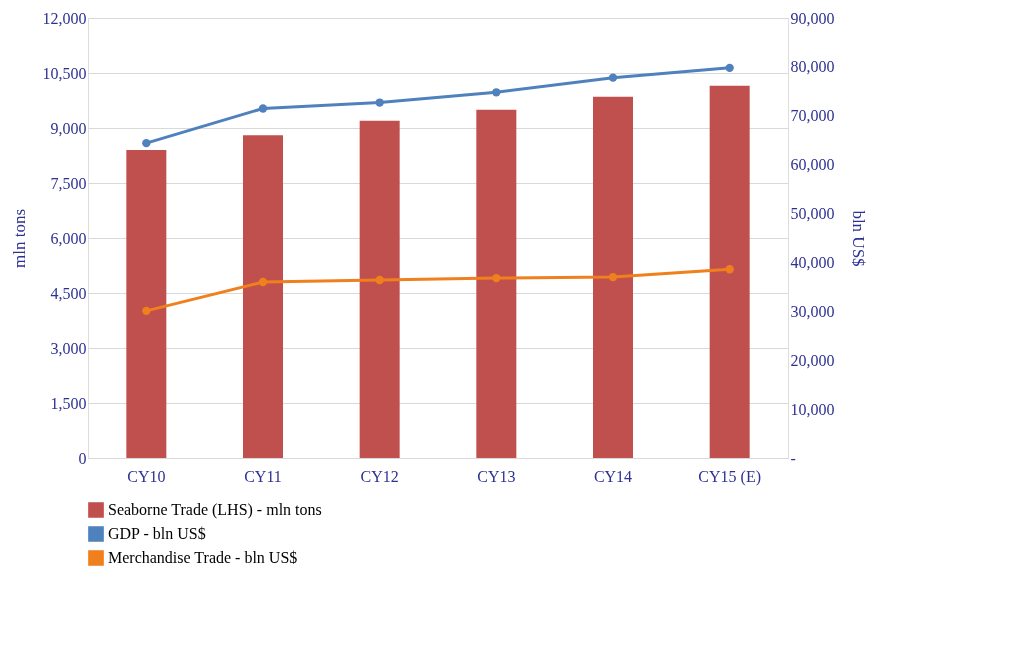 The width and height of the screenshot is (1013, 645). I want to click on y-tick-label: 4,500, so click(68, 293).